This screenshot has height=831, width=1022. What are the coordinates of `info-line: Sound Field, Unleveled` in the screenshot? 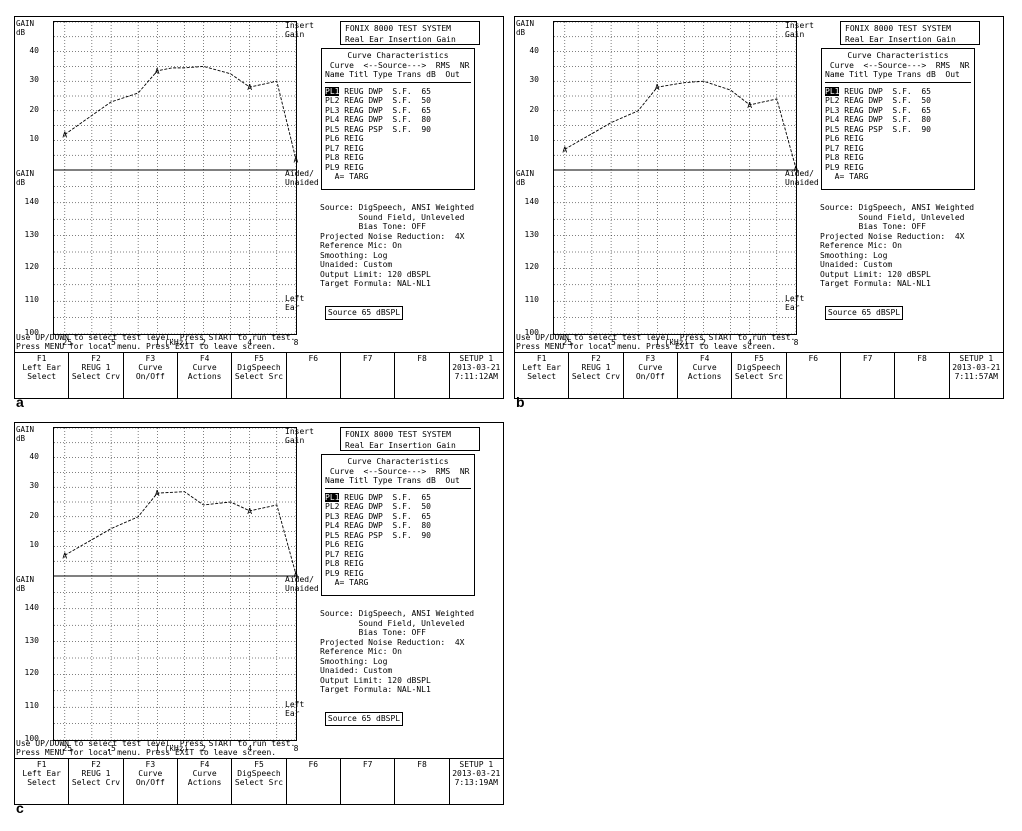 It's located at (392, 217).